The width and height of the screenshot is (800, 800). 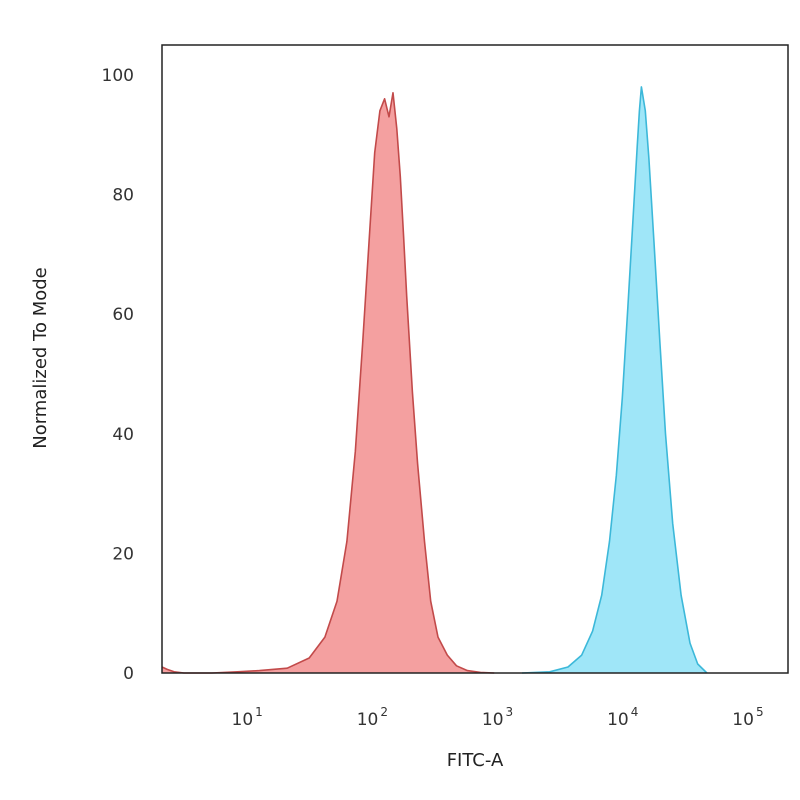 I want to click on y-tick-label: 20, so click(x=123, y=554).